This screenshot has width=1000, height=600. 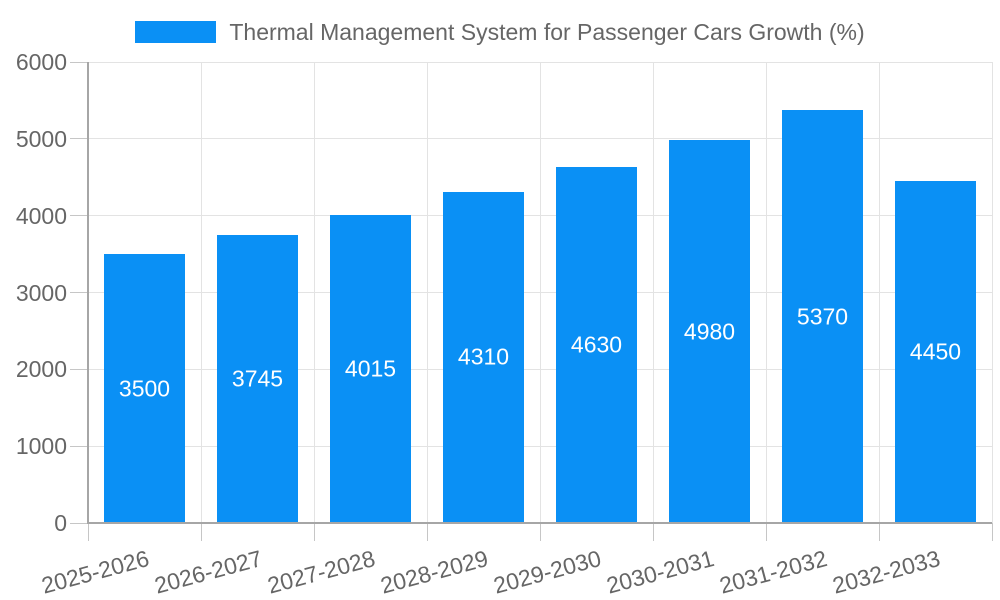 I want to click on bar-value-label: 3500, so click(x=144, y=388).